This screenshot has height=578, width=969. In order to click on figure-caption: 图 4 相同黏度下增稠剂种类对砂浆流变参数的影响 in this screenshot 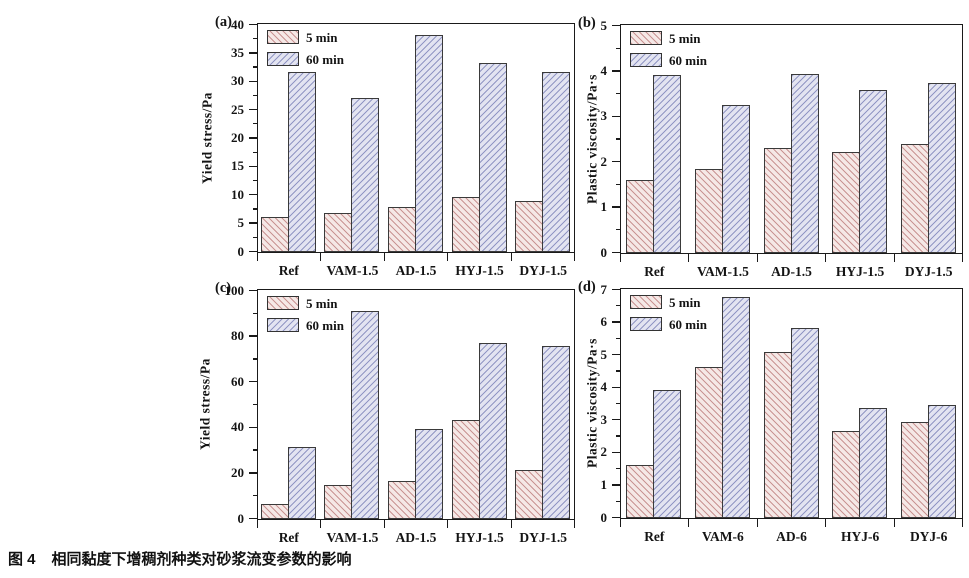, I will do `click(180, 558)`.